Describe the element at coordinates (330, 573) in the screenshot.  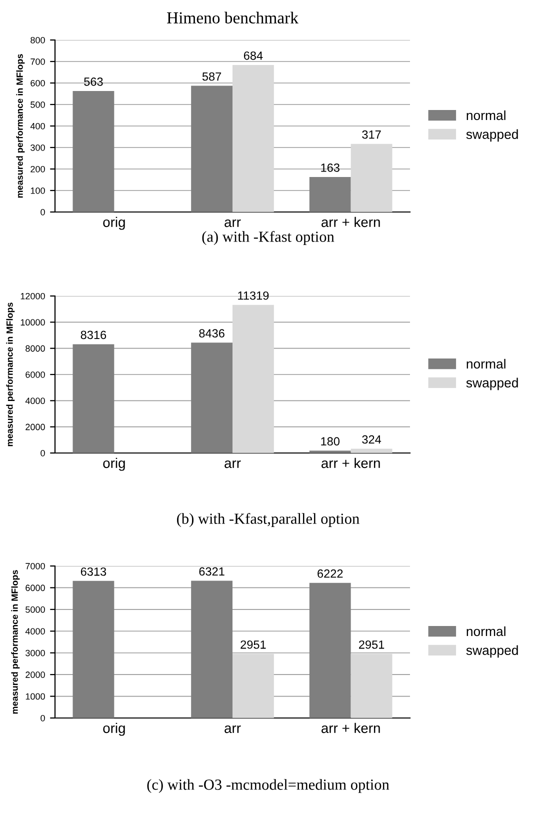
I see `data-label: 6222` at that location.